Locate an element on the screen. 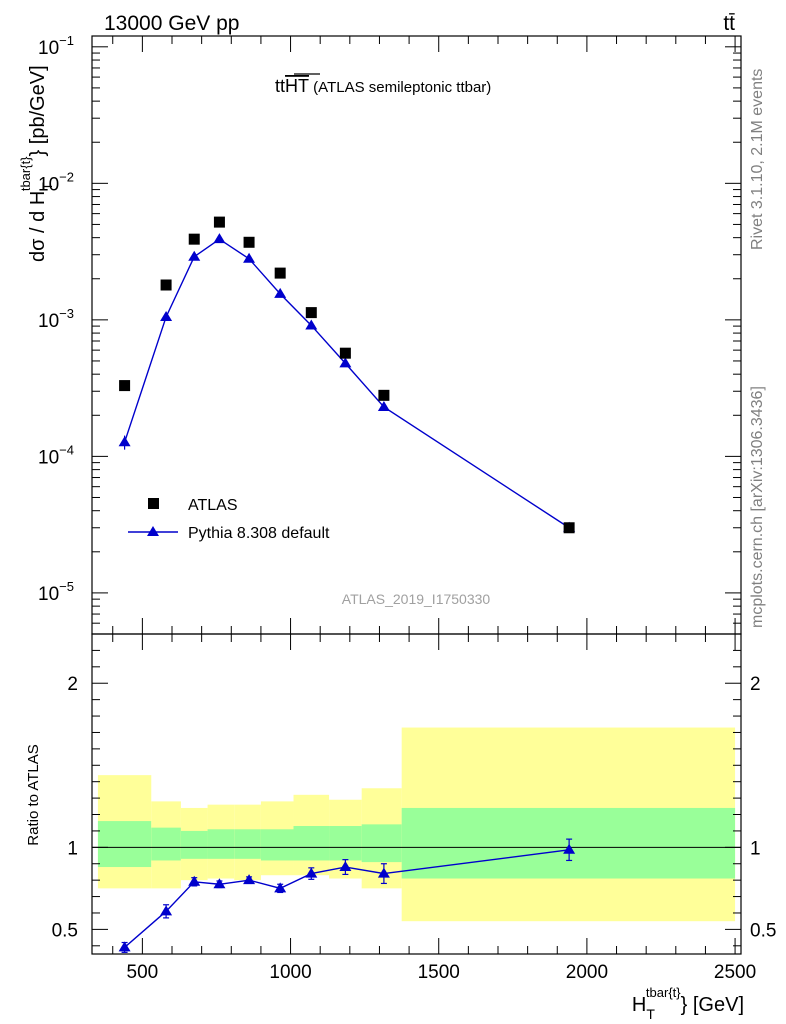  process-label: tt̄ is located at coordinates (729, 23).